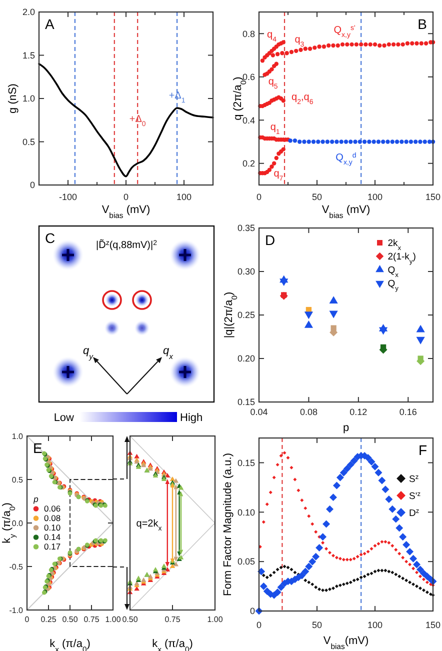  I want to click on y-tick-label: 0.20, so click(246, 359).